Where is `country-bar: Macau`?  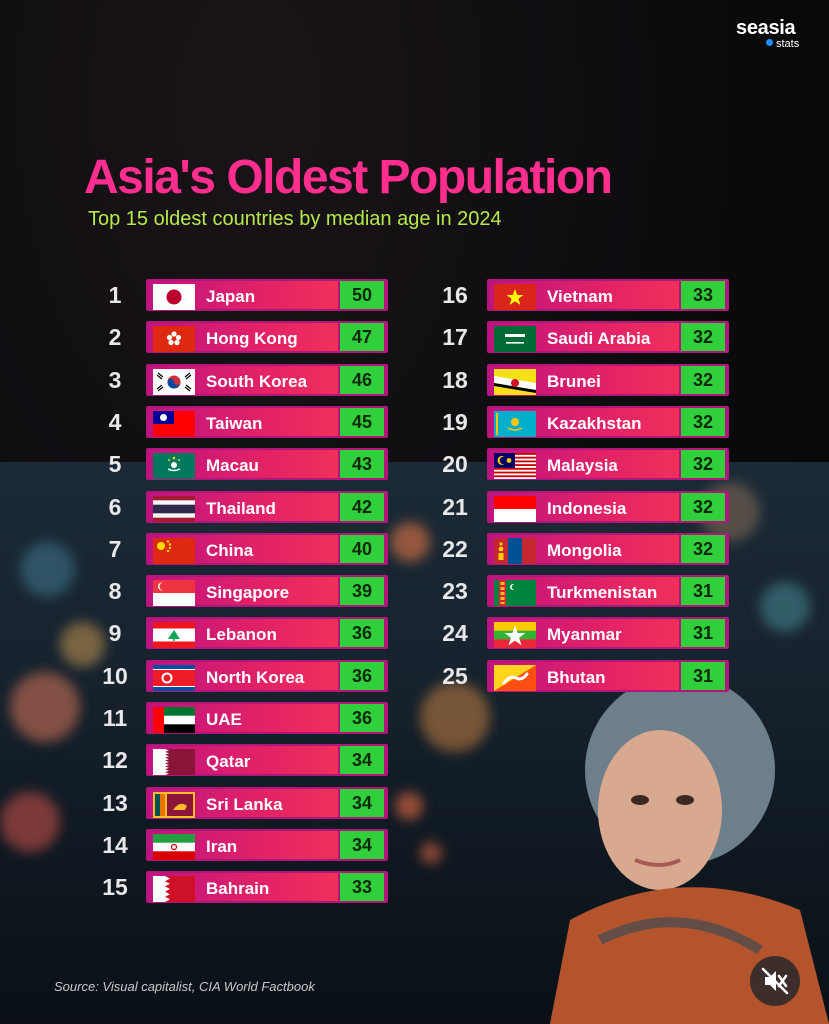 country-bar: Macau is located at coordinates (243, 464).